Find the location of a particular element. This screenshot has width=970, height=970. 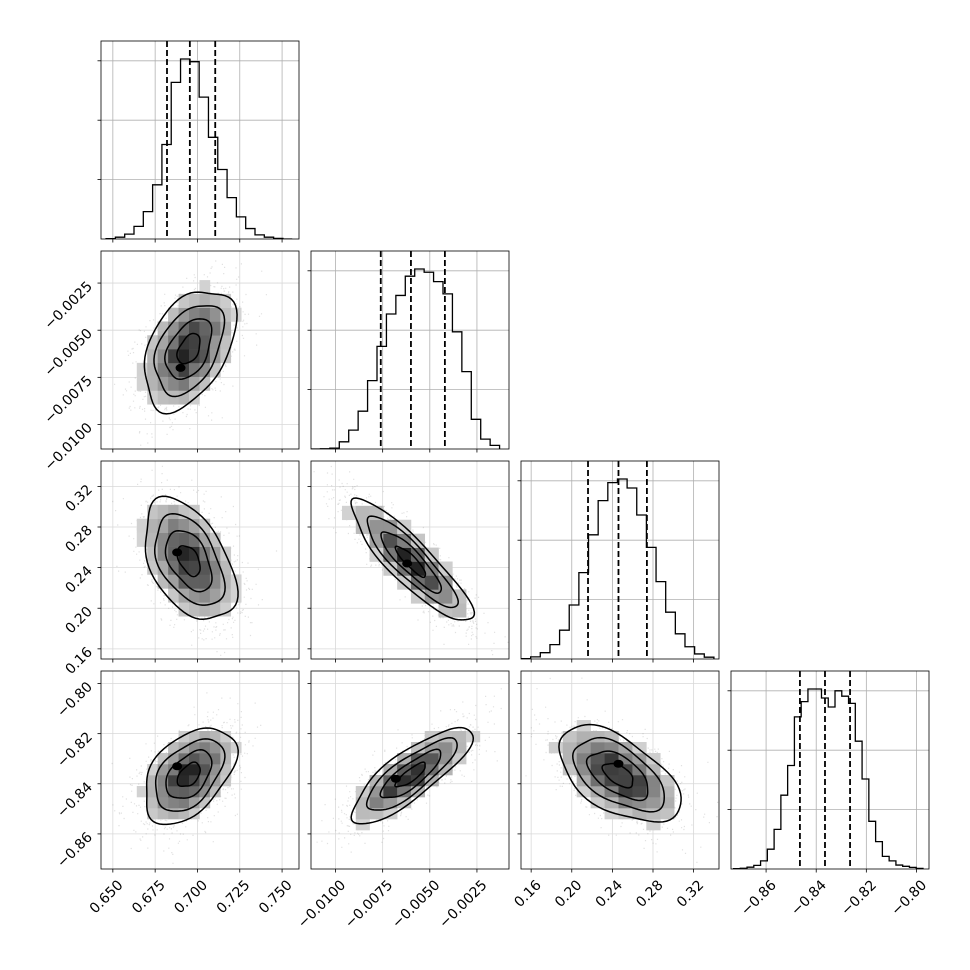

density-peak is located at coordinates (177, 766).